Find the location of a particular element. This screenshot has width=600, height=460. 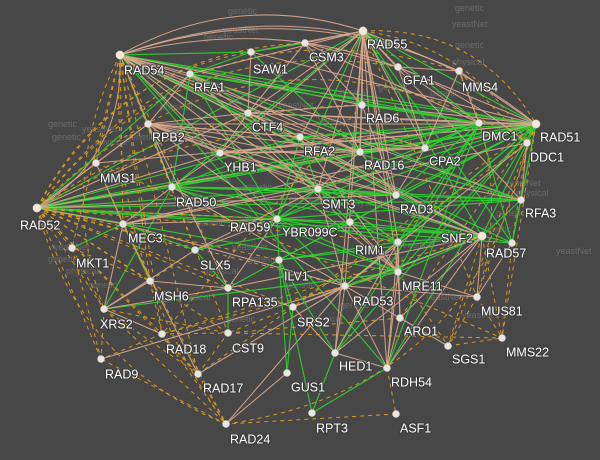

graph-node-yhb1 is located at coordinates (220, 153).